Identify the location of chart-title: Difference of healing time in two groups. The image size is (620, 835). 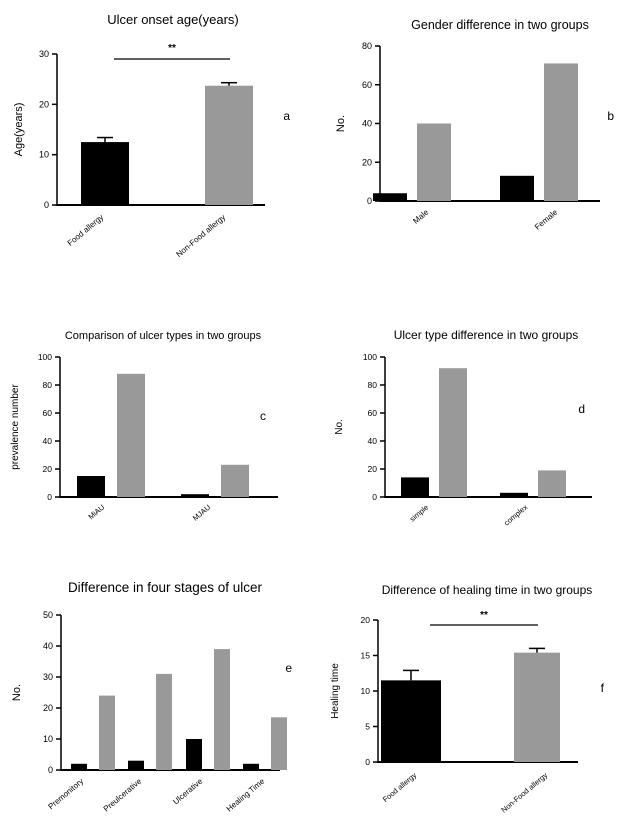
(487, 590).